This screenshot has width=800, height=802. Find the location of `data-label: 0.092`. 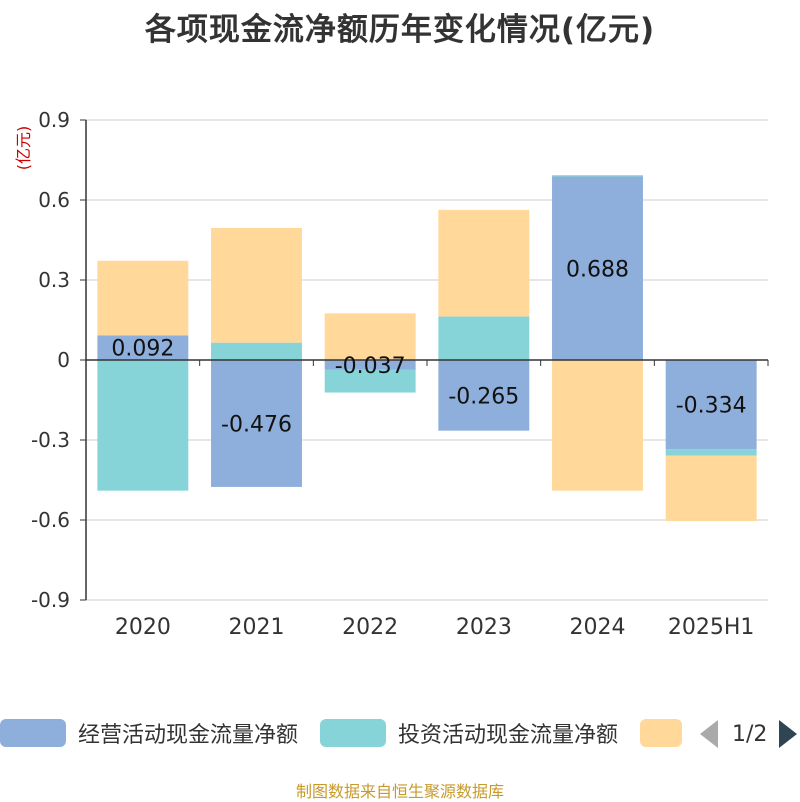

data-label: 0.092 is located at coordinates (142, 349).